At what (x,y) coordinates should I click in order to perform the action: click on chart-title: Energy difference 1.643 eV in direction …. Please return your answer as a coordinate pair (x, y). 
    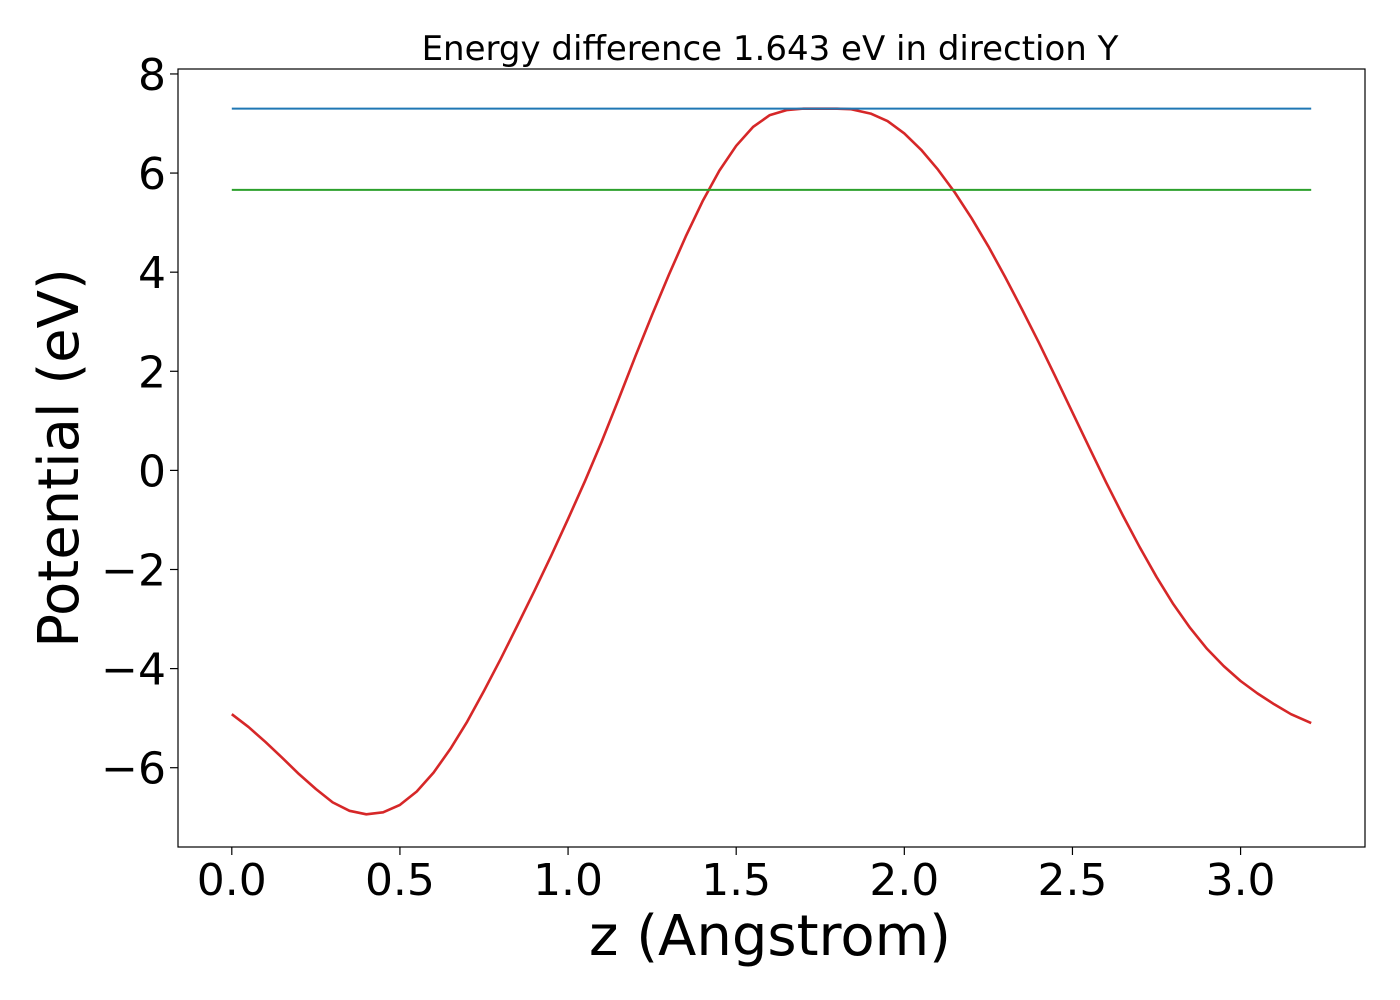
    Looking at the image, I should click on (770, 49).